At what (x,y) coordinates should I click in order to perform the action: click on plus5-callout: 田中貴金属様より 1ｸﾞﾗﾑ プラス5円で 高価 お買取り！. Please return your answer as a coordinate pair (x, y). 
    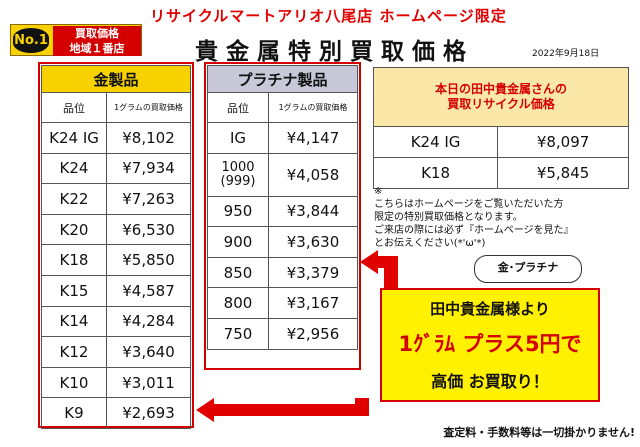
    Looking at the image, I should click on (490, 345).